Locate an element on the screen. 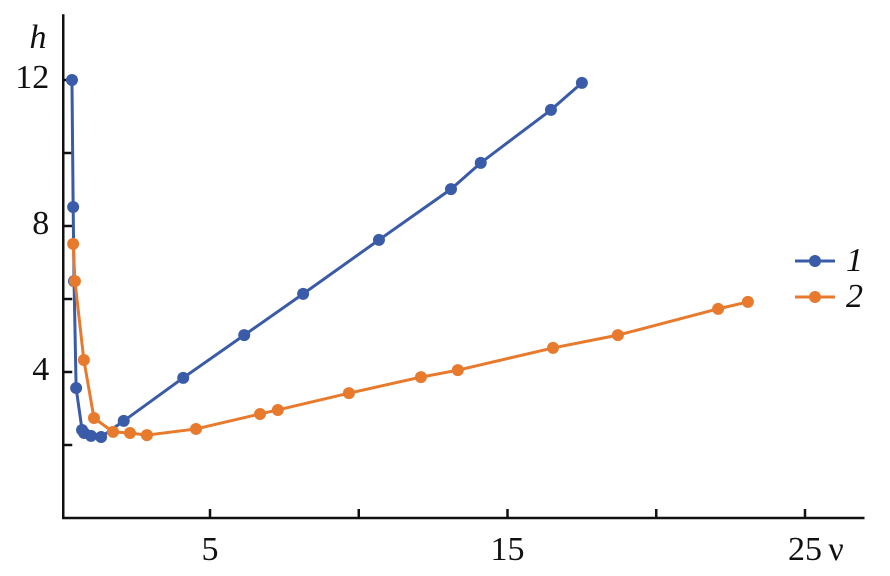 The width and height of the screenshot is (890, 576). legend-label: 2 is located at coordinates (854, 296).